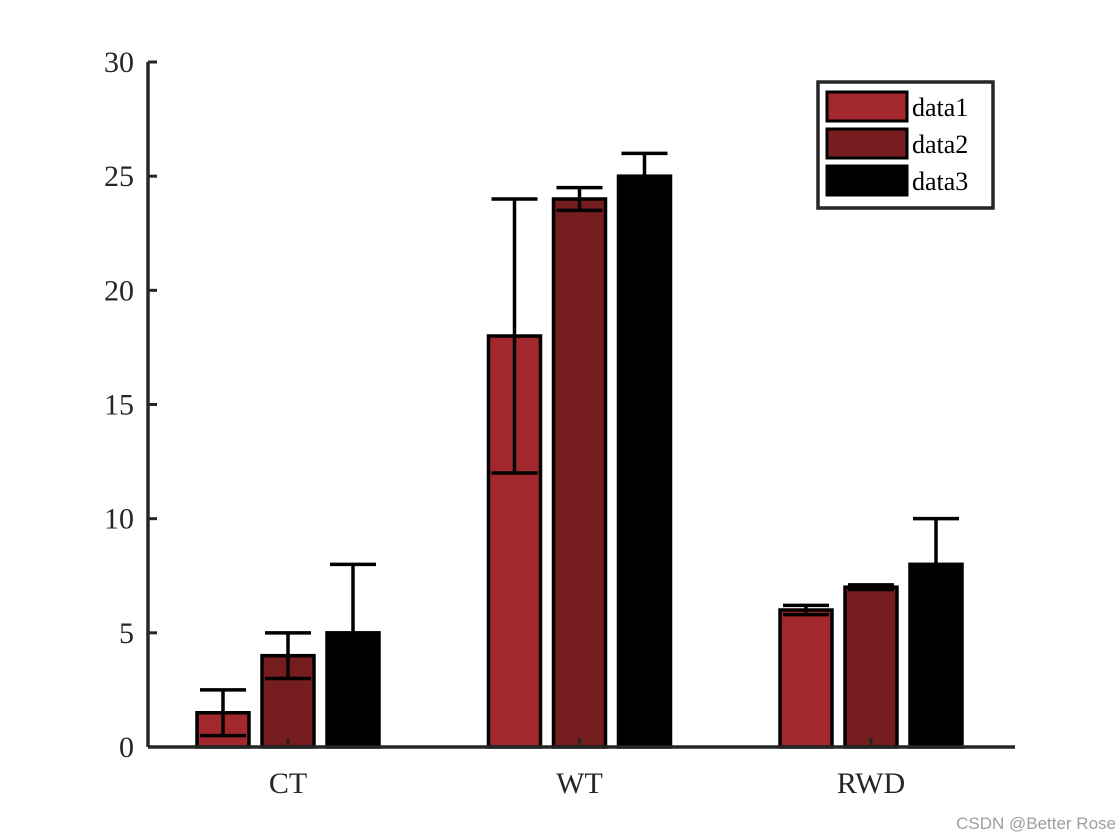 The image size is (1120, 840). I want to click on legend-label-data2: data2, so click(940, 144).